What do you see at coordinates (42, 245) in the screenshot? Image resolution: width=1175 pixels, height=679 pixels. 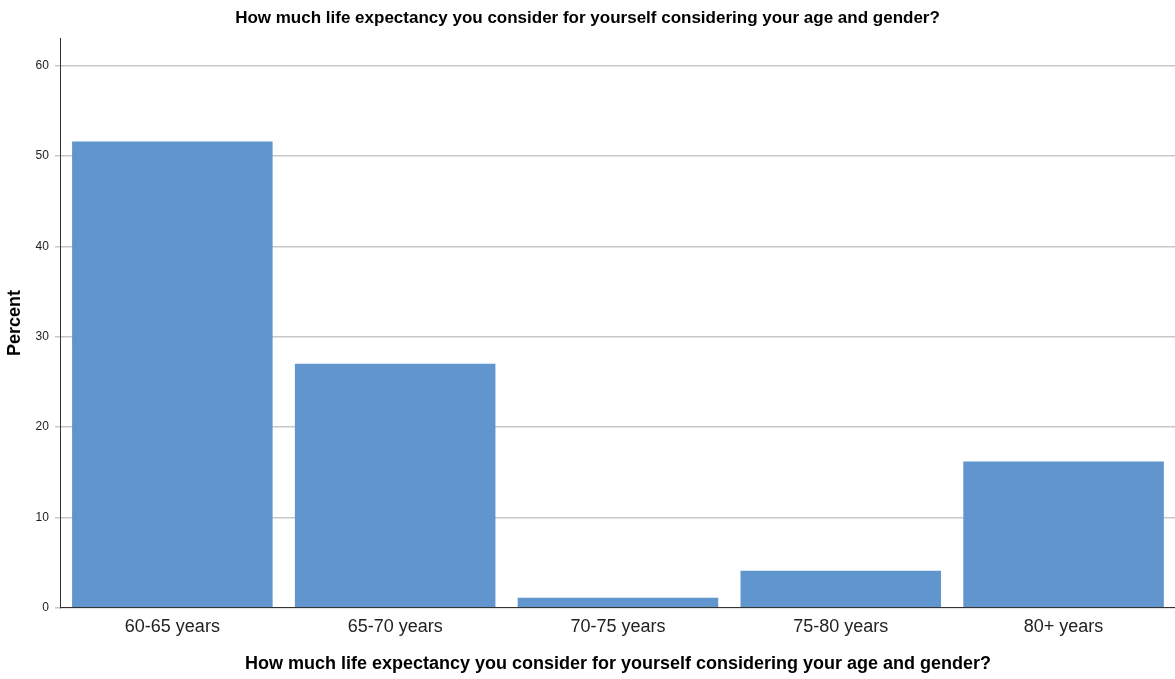 I see `y-tick-label: 40` at bounding box center [42, 245].